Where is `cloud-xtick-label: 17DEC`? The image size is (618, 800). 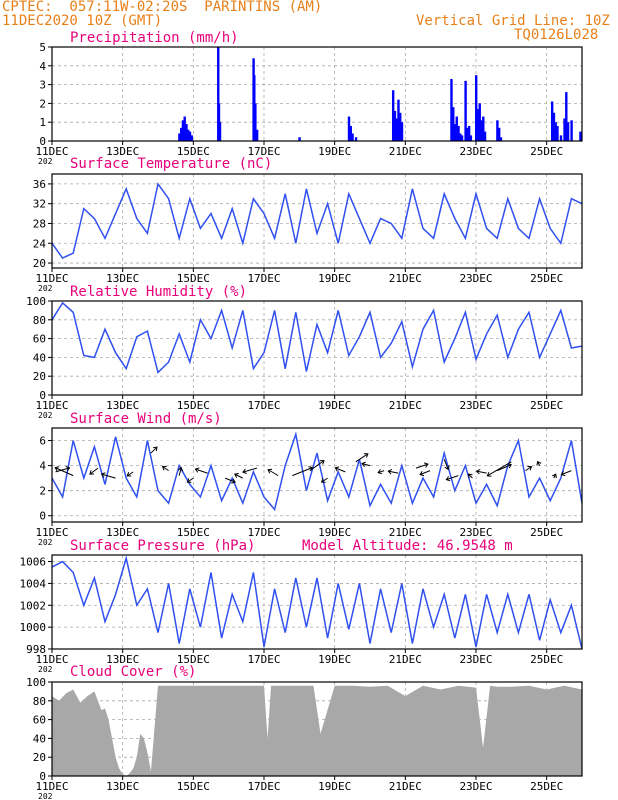
cloud-xtick-label: 17DEC is located at coordinates (263, 786).